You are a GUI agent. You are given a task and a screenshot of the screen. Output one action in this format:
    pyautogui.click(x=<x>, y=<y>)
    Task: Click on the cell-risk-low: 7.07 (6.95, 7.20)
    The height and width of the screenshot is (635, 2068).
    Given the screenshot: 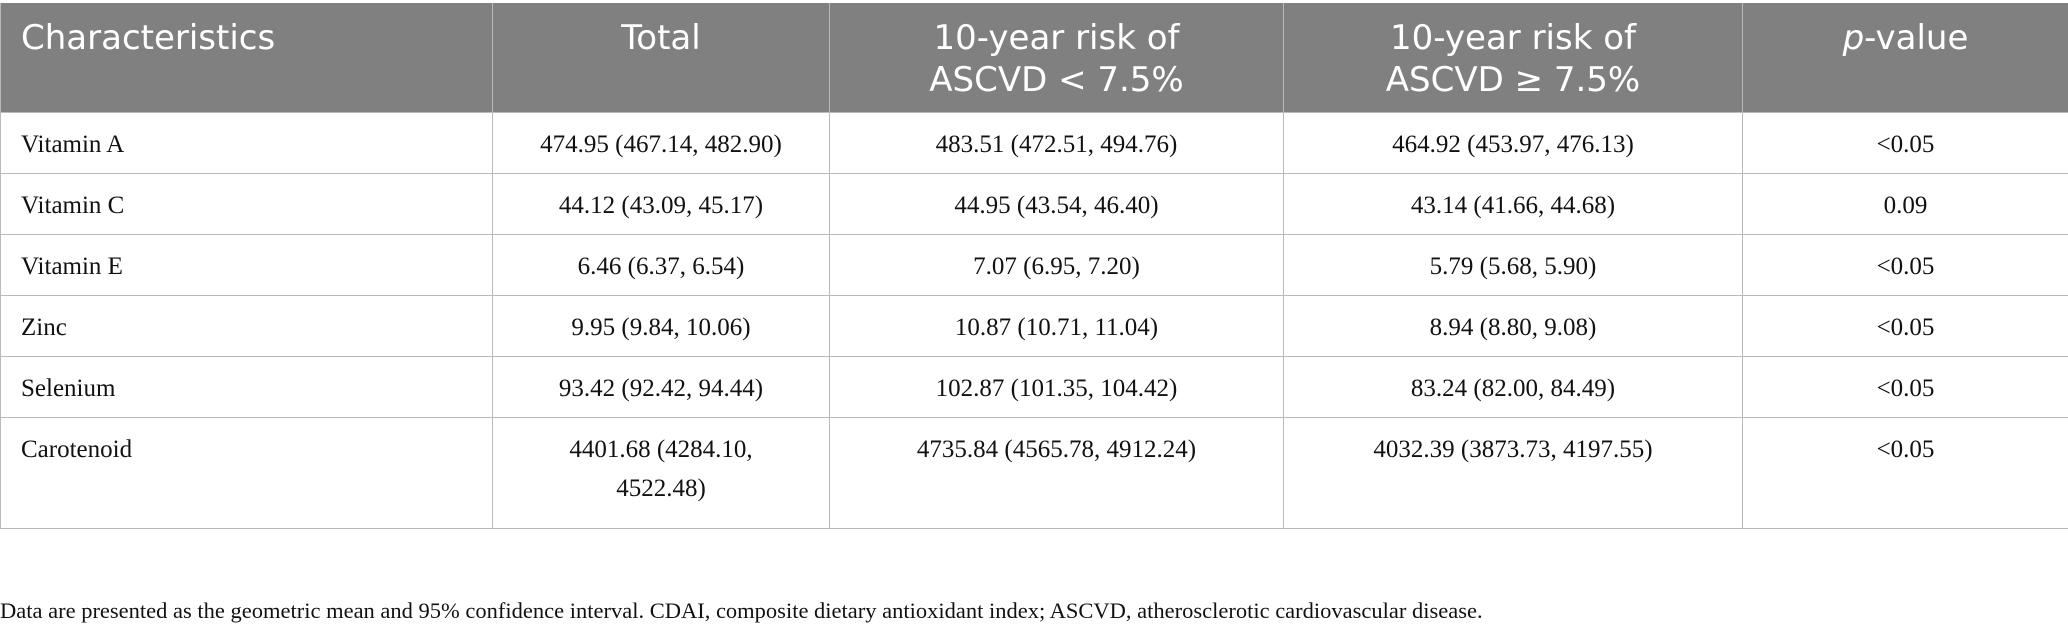 What is the action you would take?
    pyautogui.click(x=1056, y=265)
    